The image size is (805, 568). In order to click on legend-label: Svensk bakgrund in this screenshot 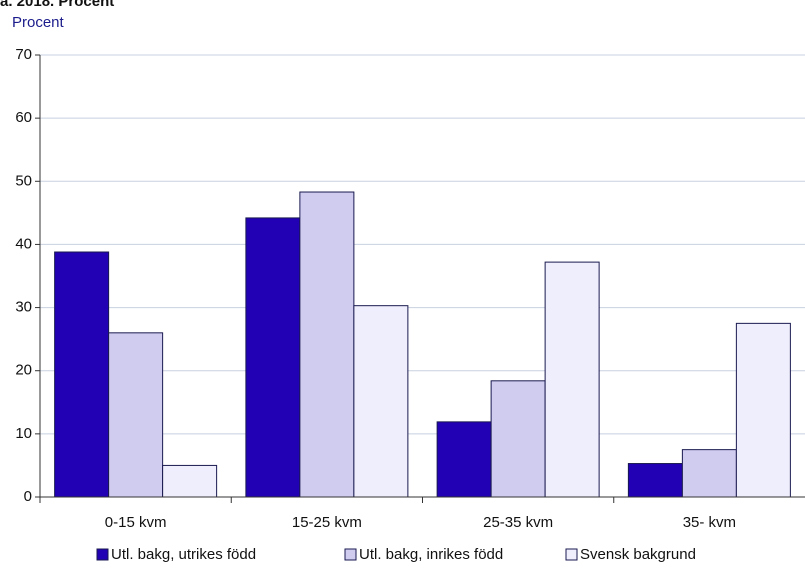, I will do `click(638, 554)`.